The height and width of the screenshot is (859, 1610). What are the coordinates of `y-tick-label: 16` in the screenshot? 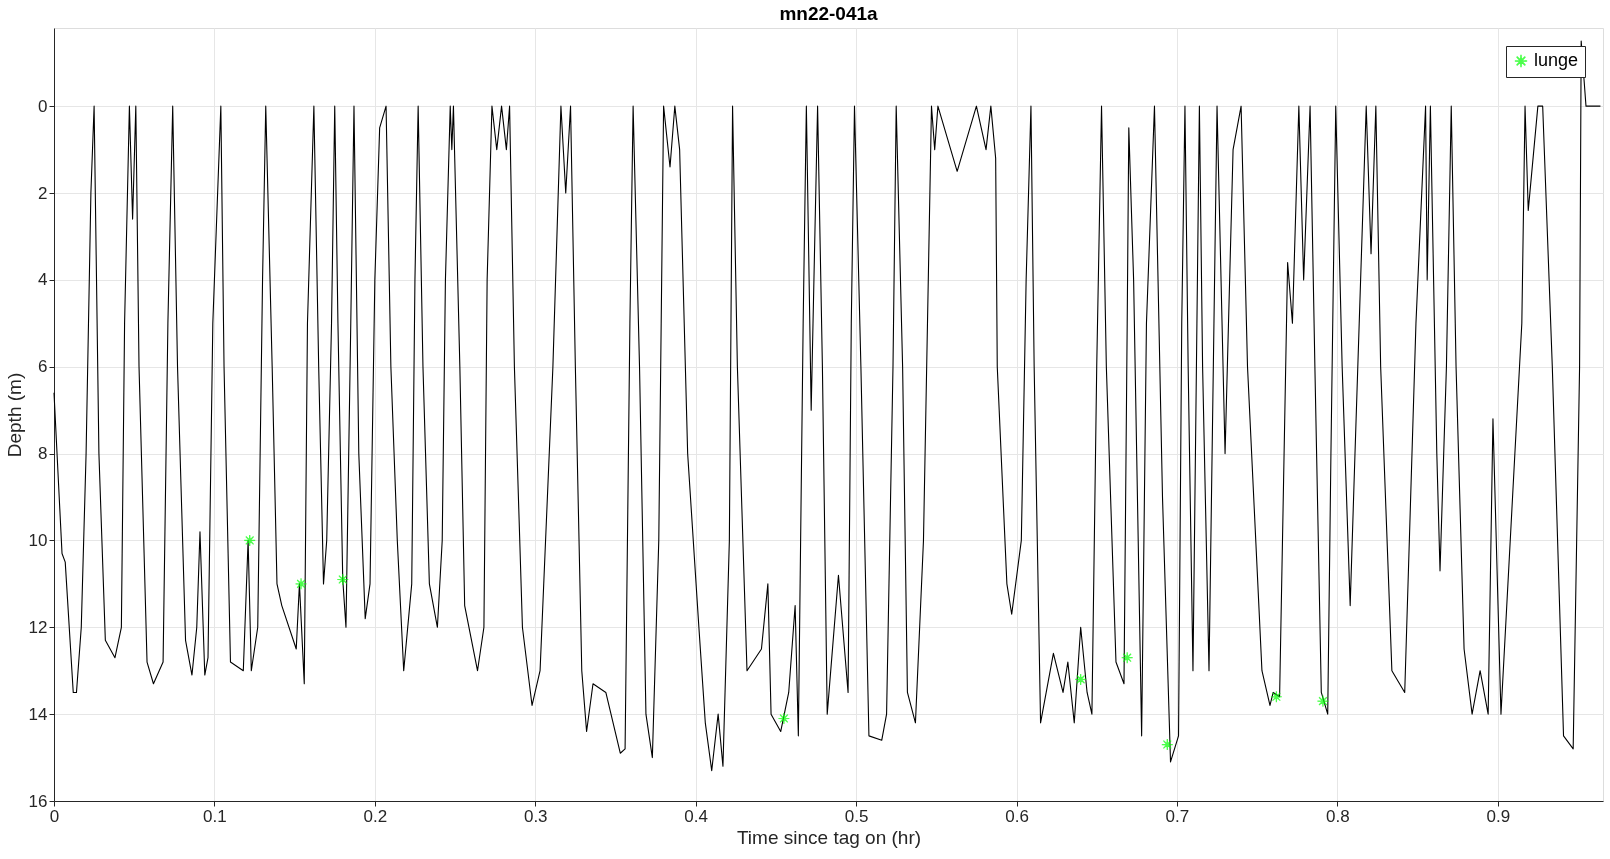 It's located at (38, 801).